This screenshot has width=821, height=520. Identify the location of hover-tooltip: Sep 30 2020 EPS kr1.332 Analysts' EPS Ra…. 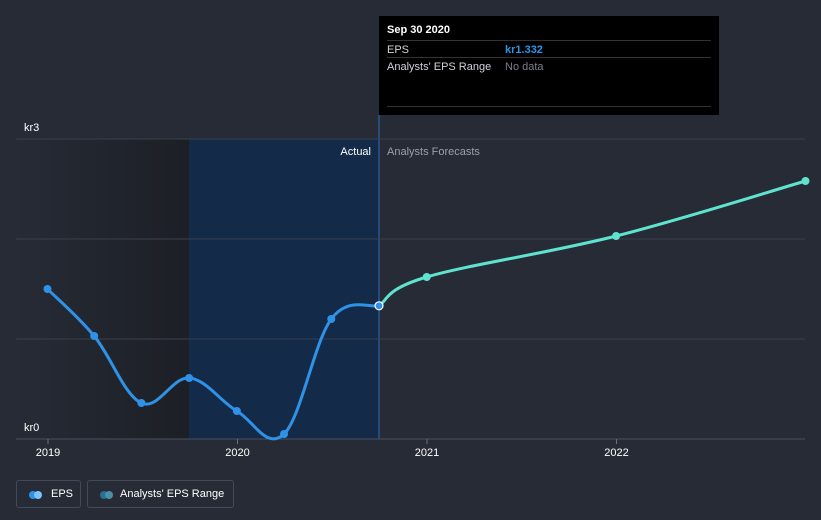
(549, 65).